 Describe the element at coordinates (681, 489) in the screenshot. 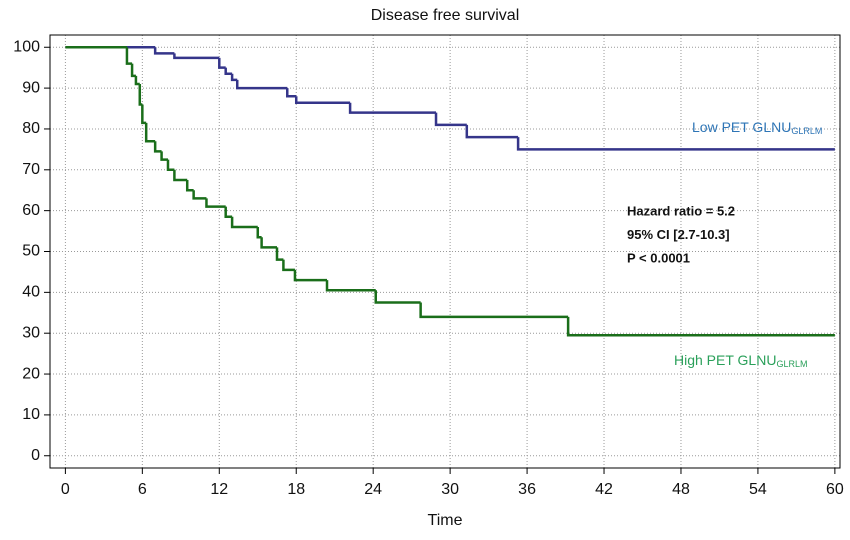

I see `x-tick-label: 48` at that location.